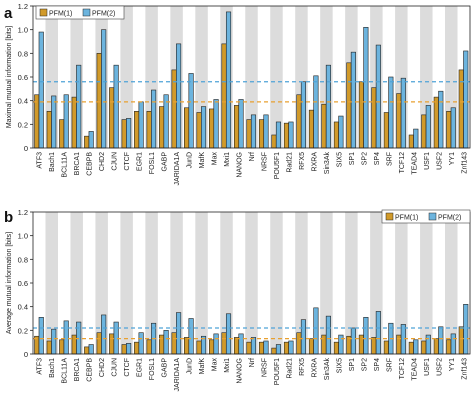  I want to click on y-tick-label: 0.8, so click(23, 259).